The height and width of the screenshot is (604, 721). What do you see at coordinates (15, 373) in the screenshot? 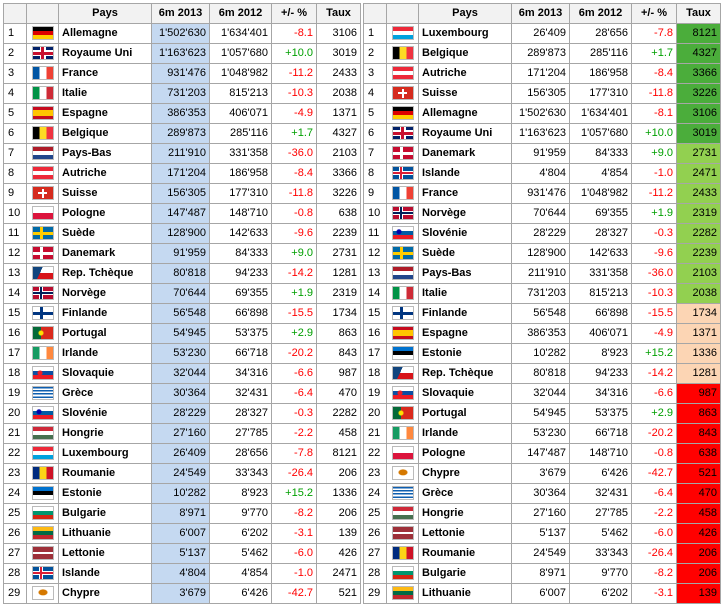
I see `rank-cell: 18` at bounding box center [15, 373].